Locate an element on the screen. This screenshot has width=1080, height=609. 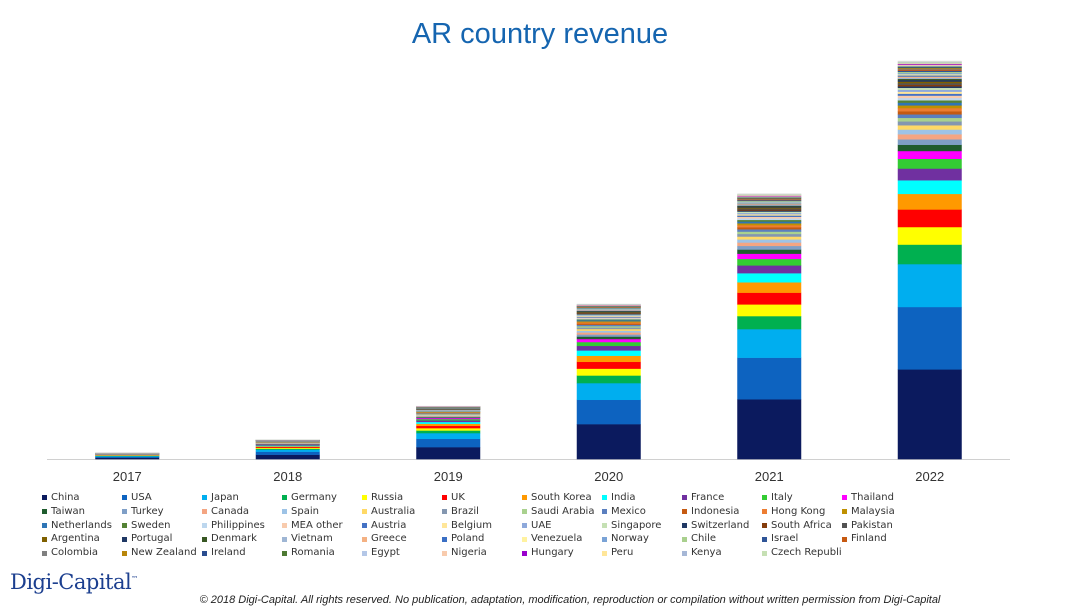
legend-item-denmark: Denmark is located at coordinates (242, 539).